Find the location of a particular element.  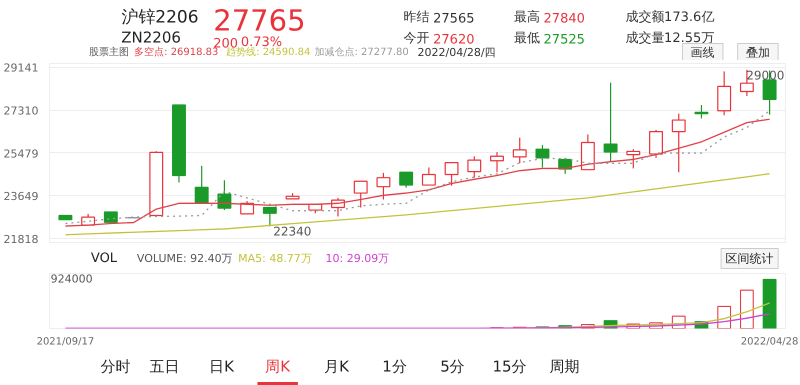

text: 27525 is located at coordinates (564, 40).